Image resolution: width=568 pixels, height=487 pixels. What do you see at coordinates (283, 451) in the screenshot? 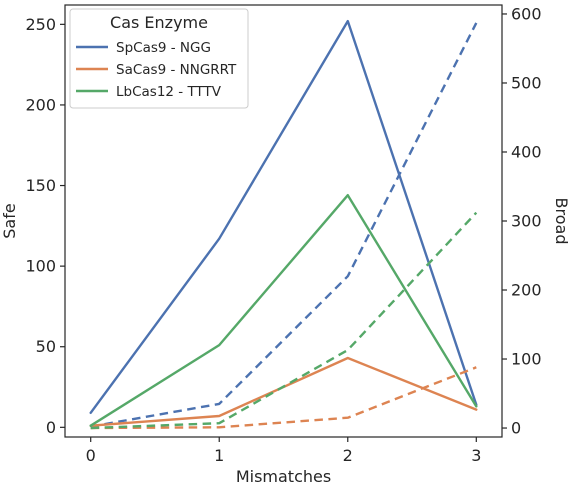
I see `x-axis-ticks: 0 1 2 3` at bounding box center [283, 451].